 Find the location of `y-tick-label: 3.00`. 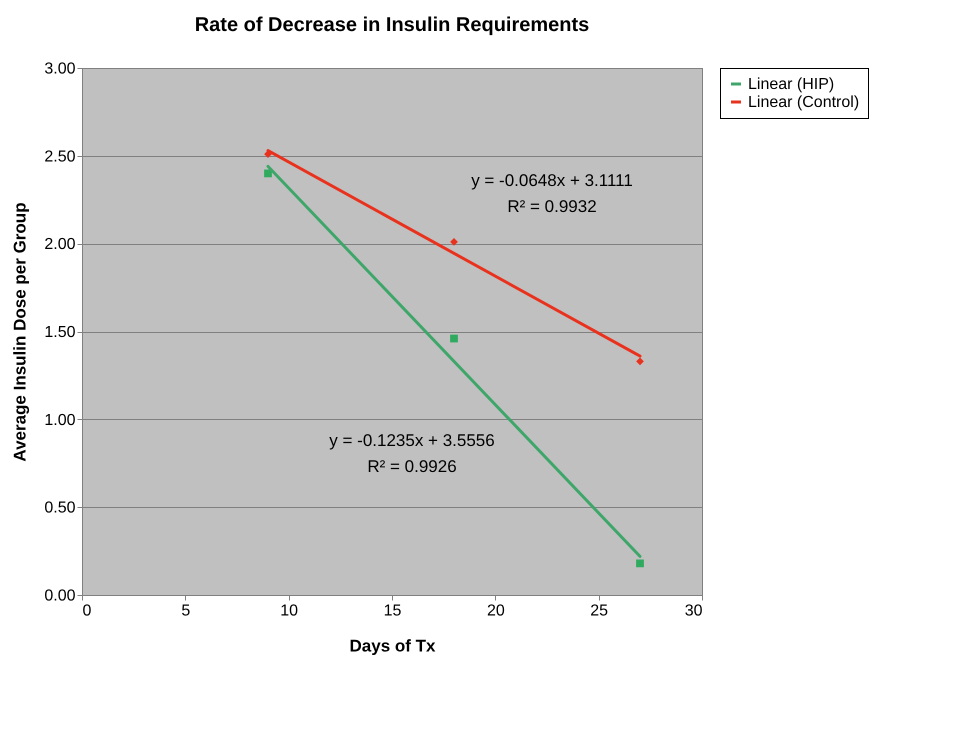

y-tick-label: 3.00 is located at coordinates (60, 69).